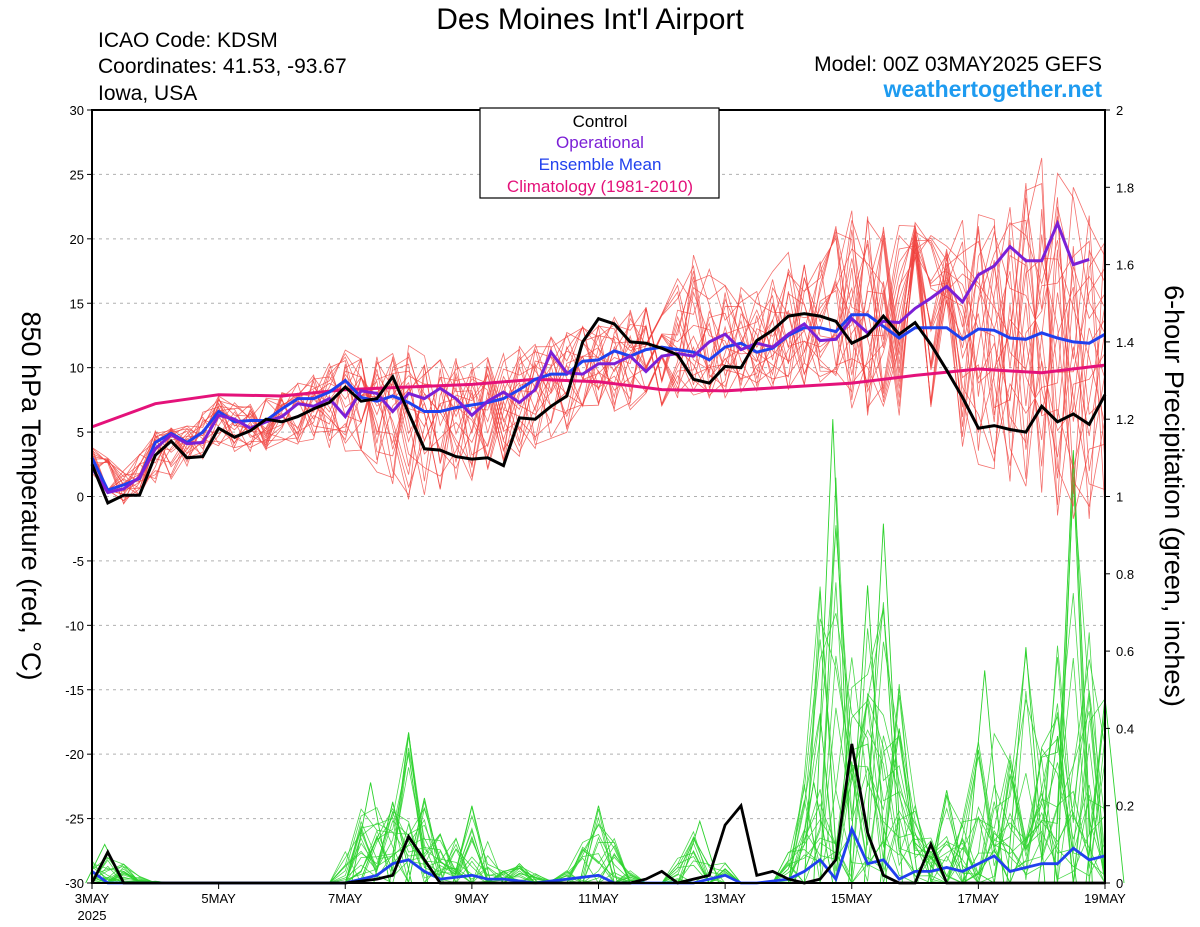 The width and height of the screenshot is (1200, 927). What do you see at coordinates (1125, 574) in the screenshot?
I see `y-right-tick: 0.8` at bounding box center [1125, 574].